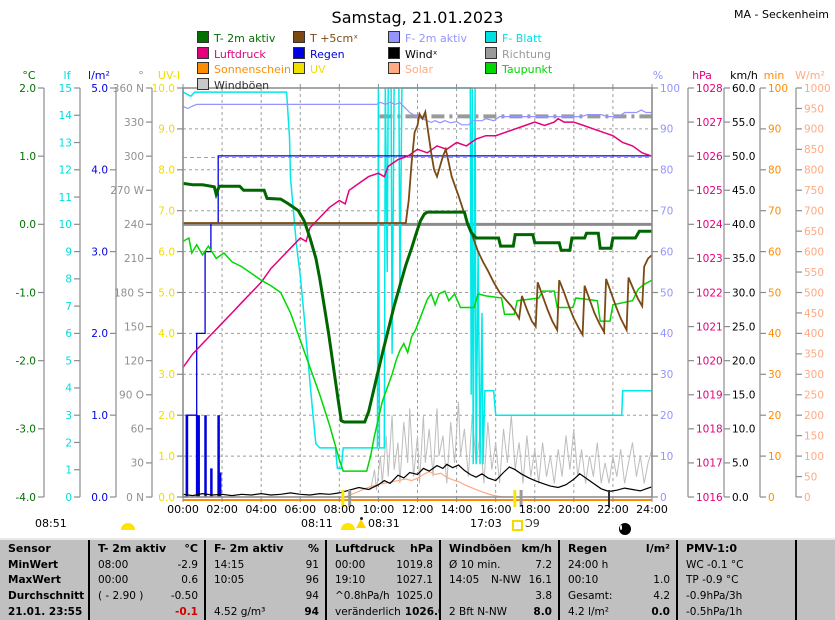 This screenshot has width=835, height=620. What do you see at coordinates (261, 509) in the screenshot?
I see `svg-text: 04:00` at bounding box center [261, 509].